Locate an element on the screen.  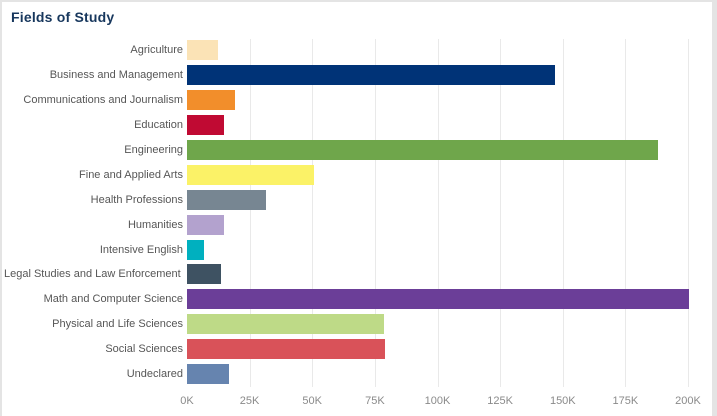
category-label-math-and-computer-science: Math and Computer Science is located at coordinates (113, 299).